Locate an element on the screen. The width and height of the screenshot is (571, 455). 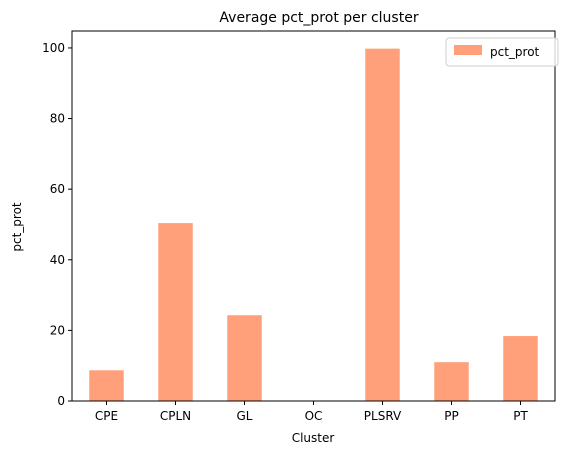
x-tick-label: PP is located at coordinates (451, 416).